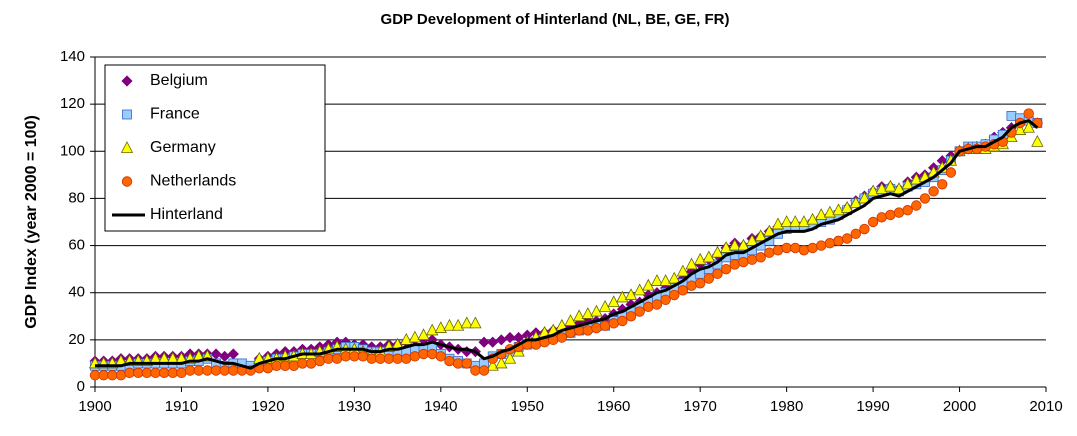 The height and width of the screenshot is (436, 1077). What do you see at coordinates (81, 386) in the screenshot?
I see `y-tick-label: 0` at bounding box center [81, 386].